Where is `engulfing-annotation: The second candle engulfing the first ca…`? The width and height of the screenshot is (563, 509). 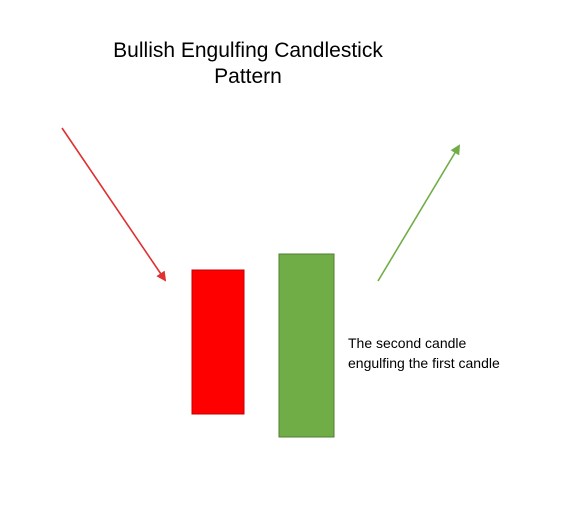
engulfing-annotation: The second candle engulfing the first ca… is located at coordinates (424, 353).